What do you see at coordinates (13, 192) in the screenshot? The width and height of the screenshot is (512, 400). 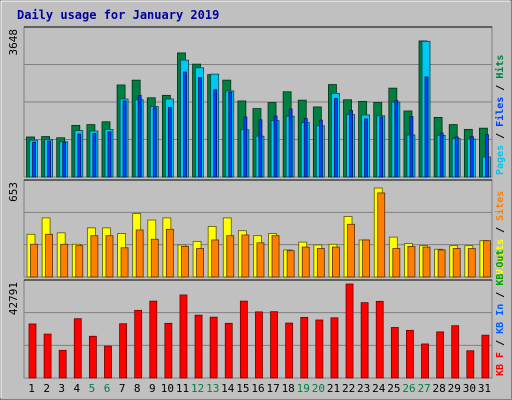 I see `y-max-label: 653` at bounding box center [13, 192].